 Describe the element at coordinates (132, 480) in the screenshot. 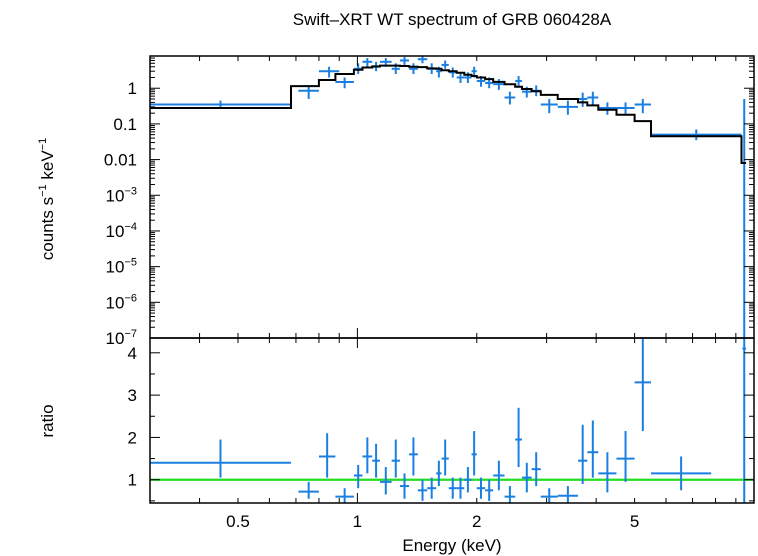

I see `ratio-y-tick-label: 1` at that location.